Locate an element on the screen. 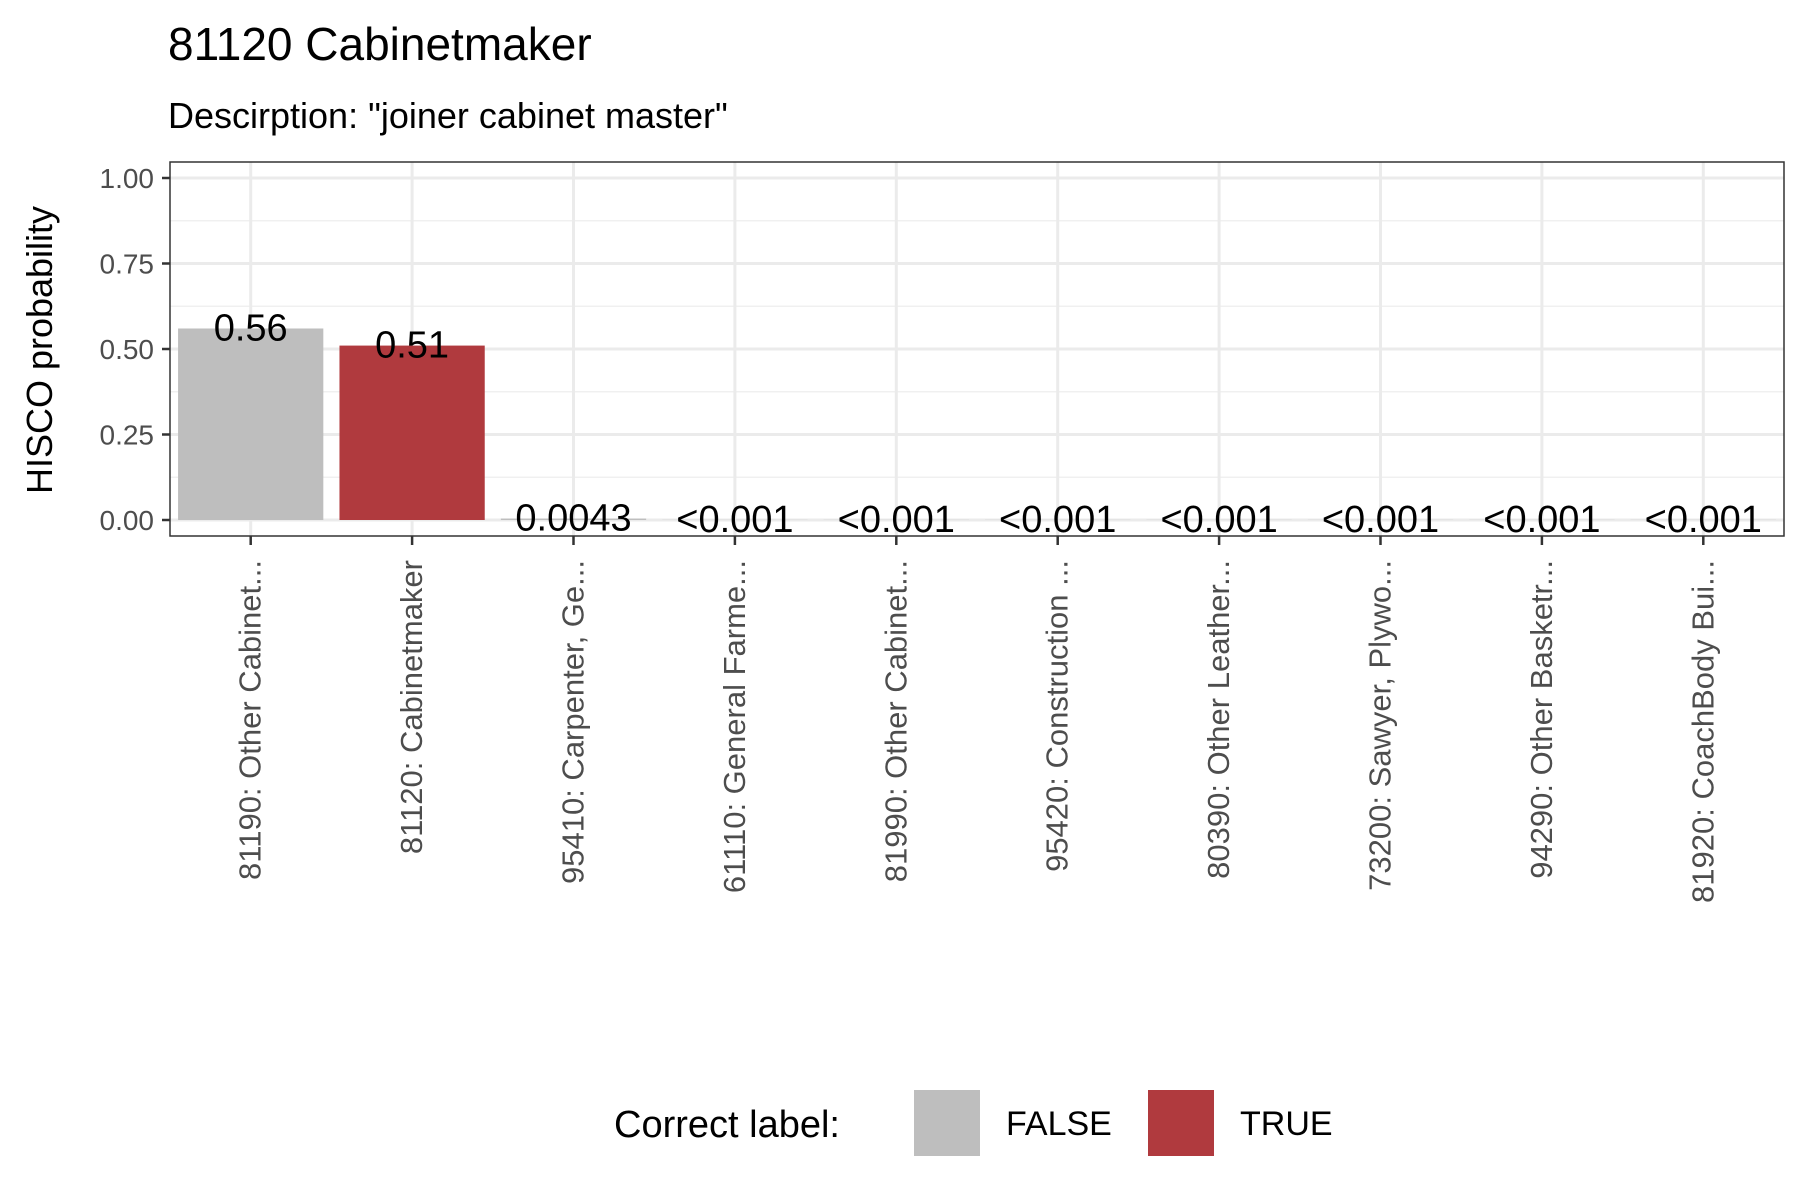 Image resolution: width=1800 pixels, height=1200 pixels. y-tick-label: 0.00 is located at coordinates (127, 520).